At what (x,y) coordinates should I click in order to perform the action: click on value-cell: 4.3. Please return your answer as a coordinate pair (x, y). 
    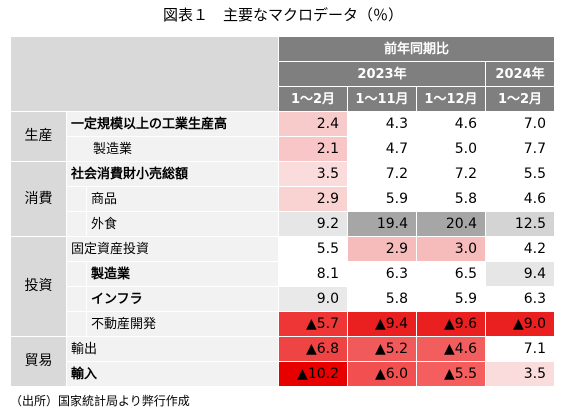
    Looking at the image, I should click on (382, 124).